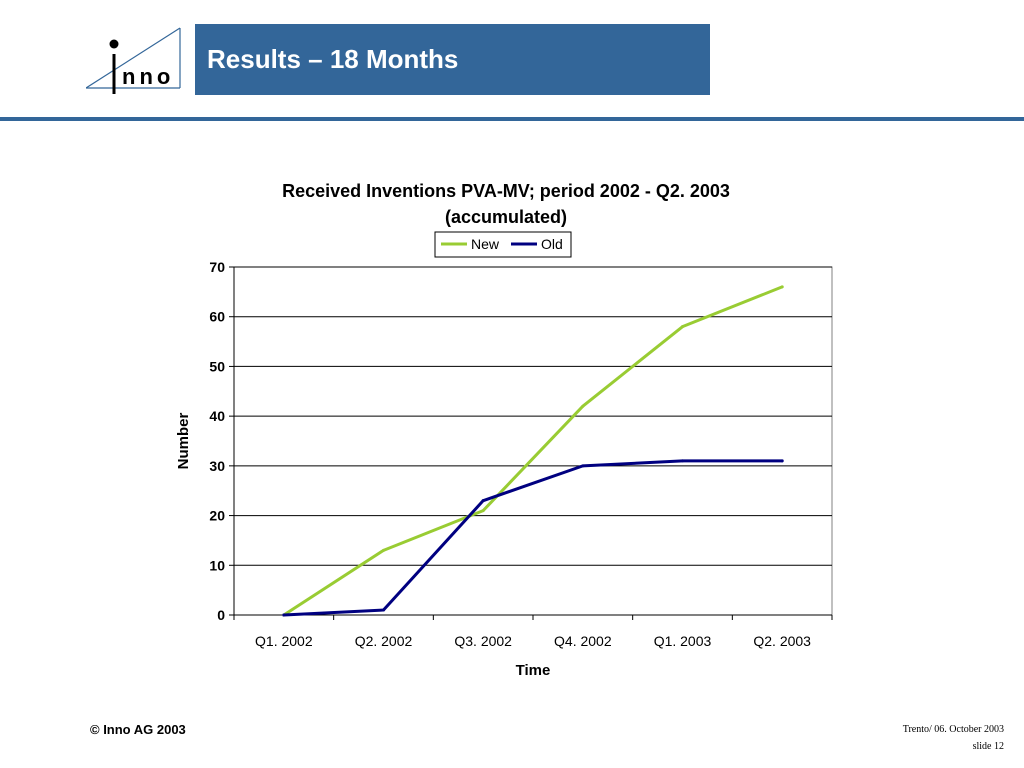 The width and height of the screenshot is (1024, 768). I want to click on y-tick-label: 50, so click(217, 366).